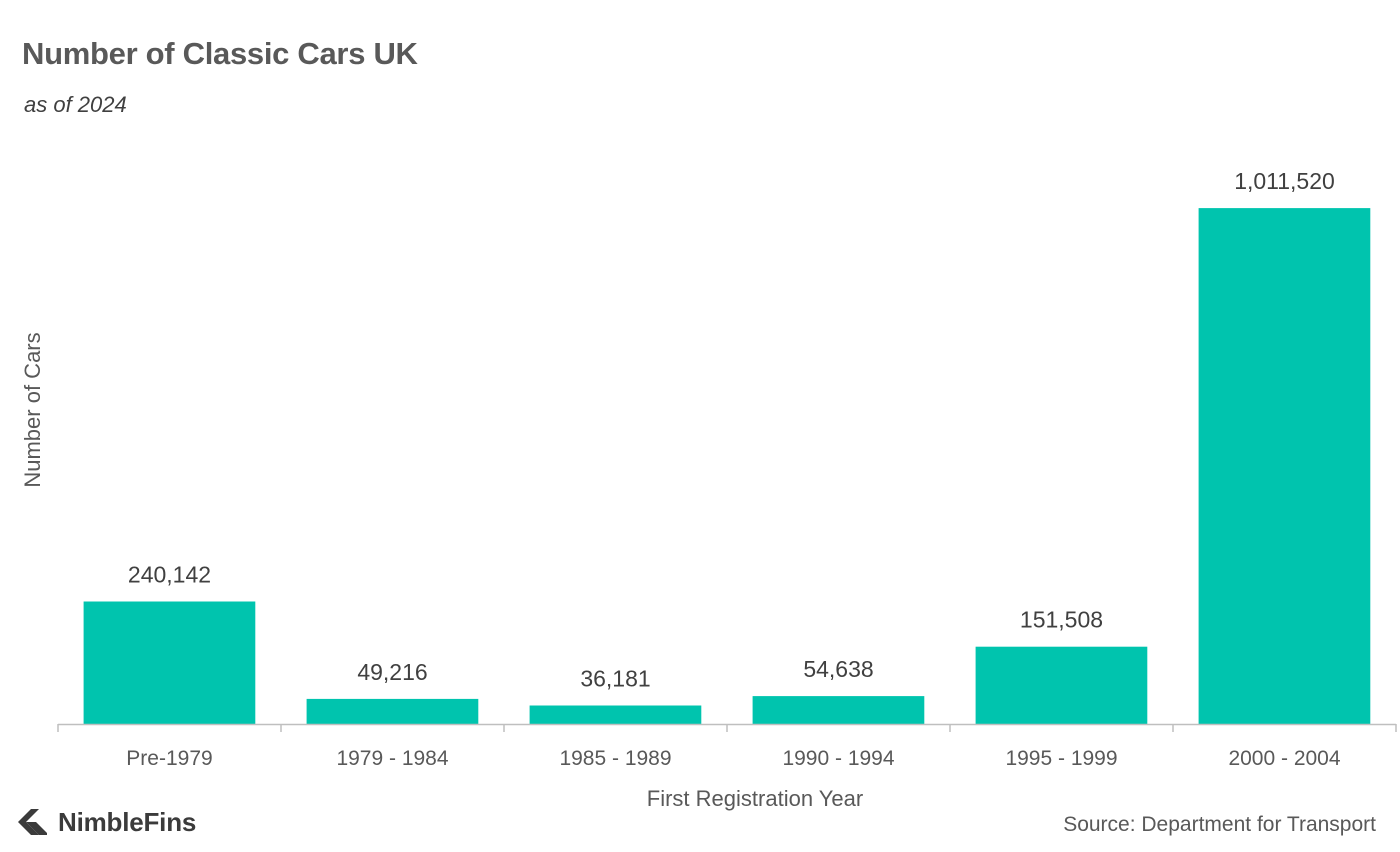 Image resolution: width=1400 pixels, height=852 pixels. What do you see at coordinates (392, 758) in the screenshot?
I see `x-tick-label: 1979 - 1984` at bounding box center [392, 758].